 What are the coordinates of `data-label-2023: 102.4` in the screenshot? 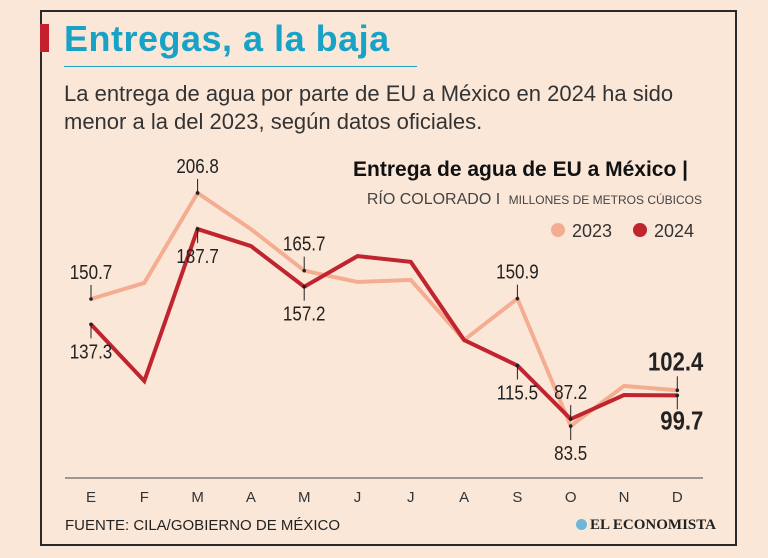 It's located at (676, 362).